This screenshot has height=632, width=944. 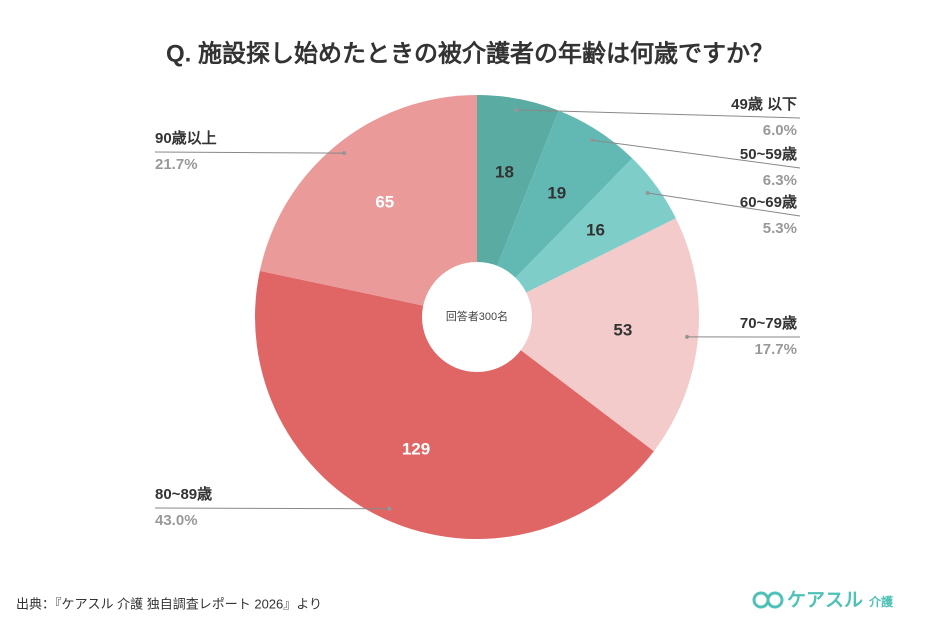 I want to click on share-label: 17.7%, so click(x=775, y=349).